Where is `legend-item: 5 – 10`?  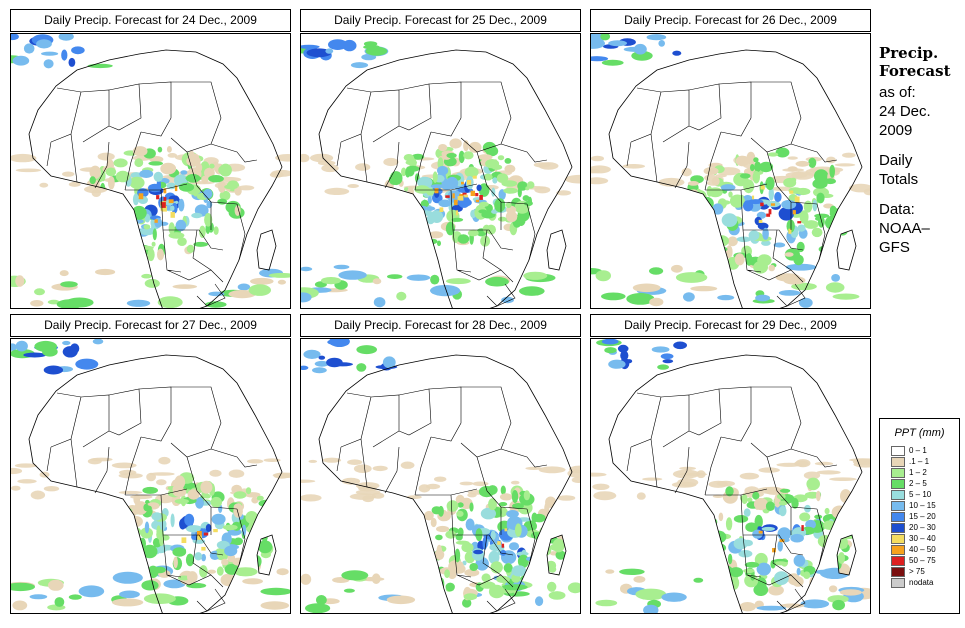 legend-item: 5 – 10 is located at coordinates (919, 494).